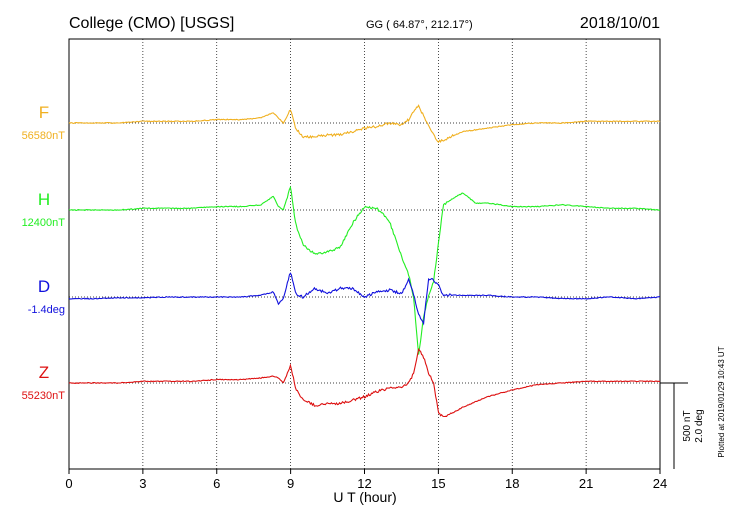  I want to click on x-tick-label-0: 0, so click(68, 483).